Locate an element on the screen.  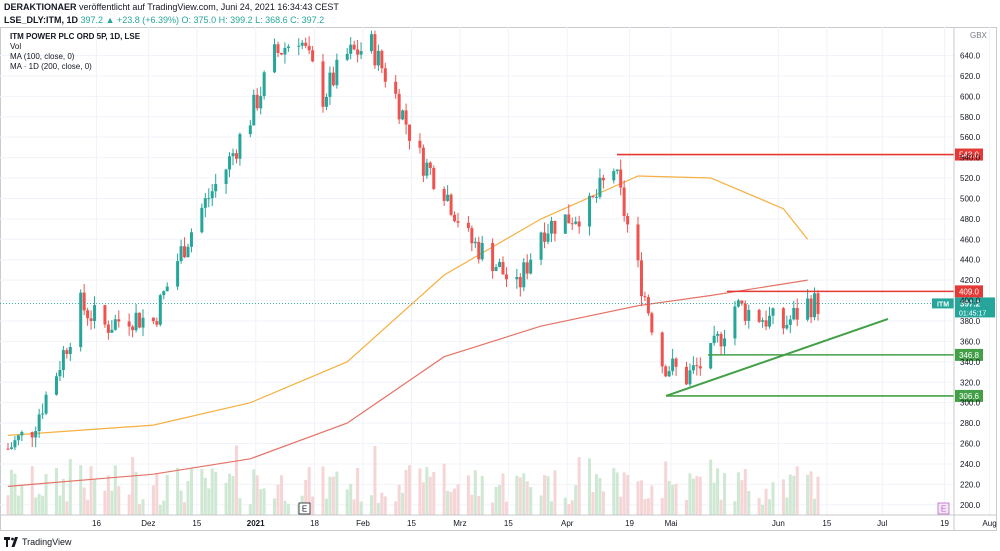
time-tick-label: Jun is located at coordinates (778, 523).